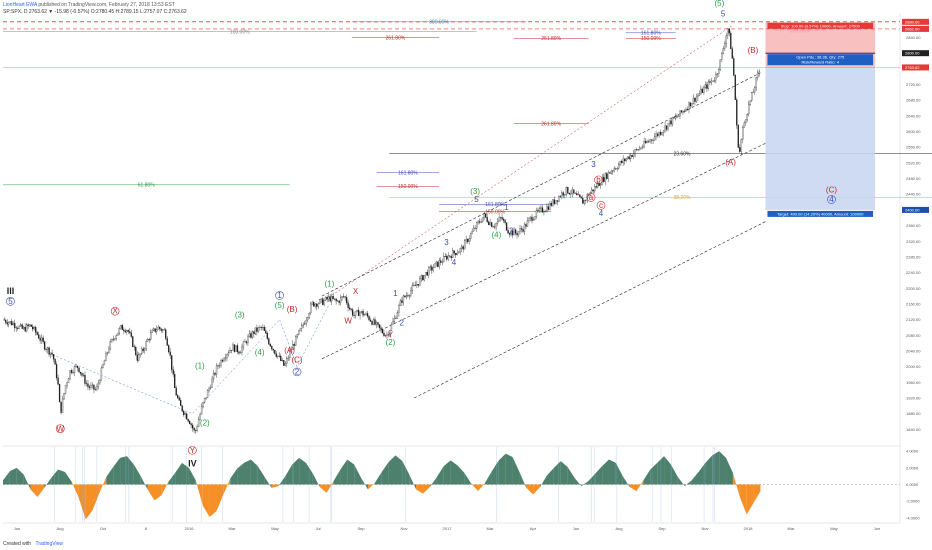 This screenshot has height=550, width=932. What do you see at coordinates (61, 428) in the screenshot?
I see `wave-label: W` at bounding box center [61, 428].